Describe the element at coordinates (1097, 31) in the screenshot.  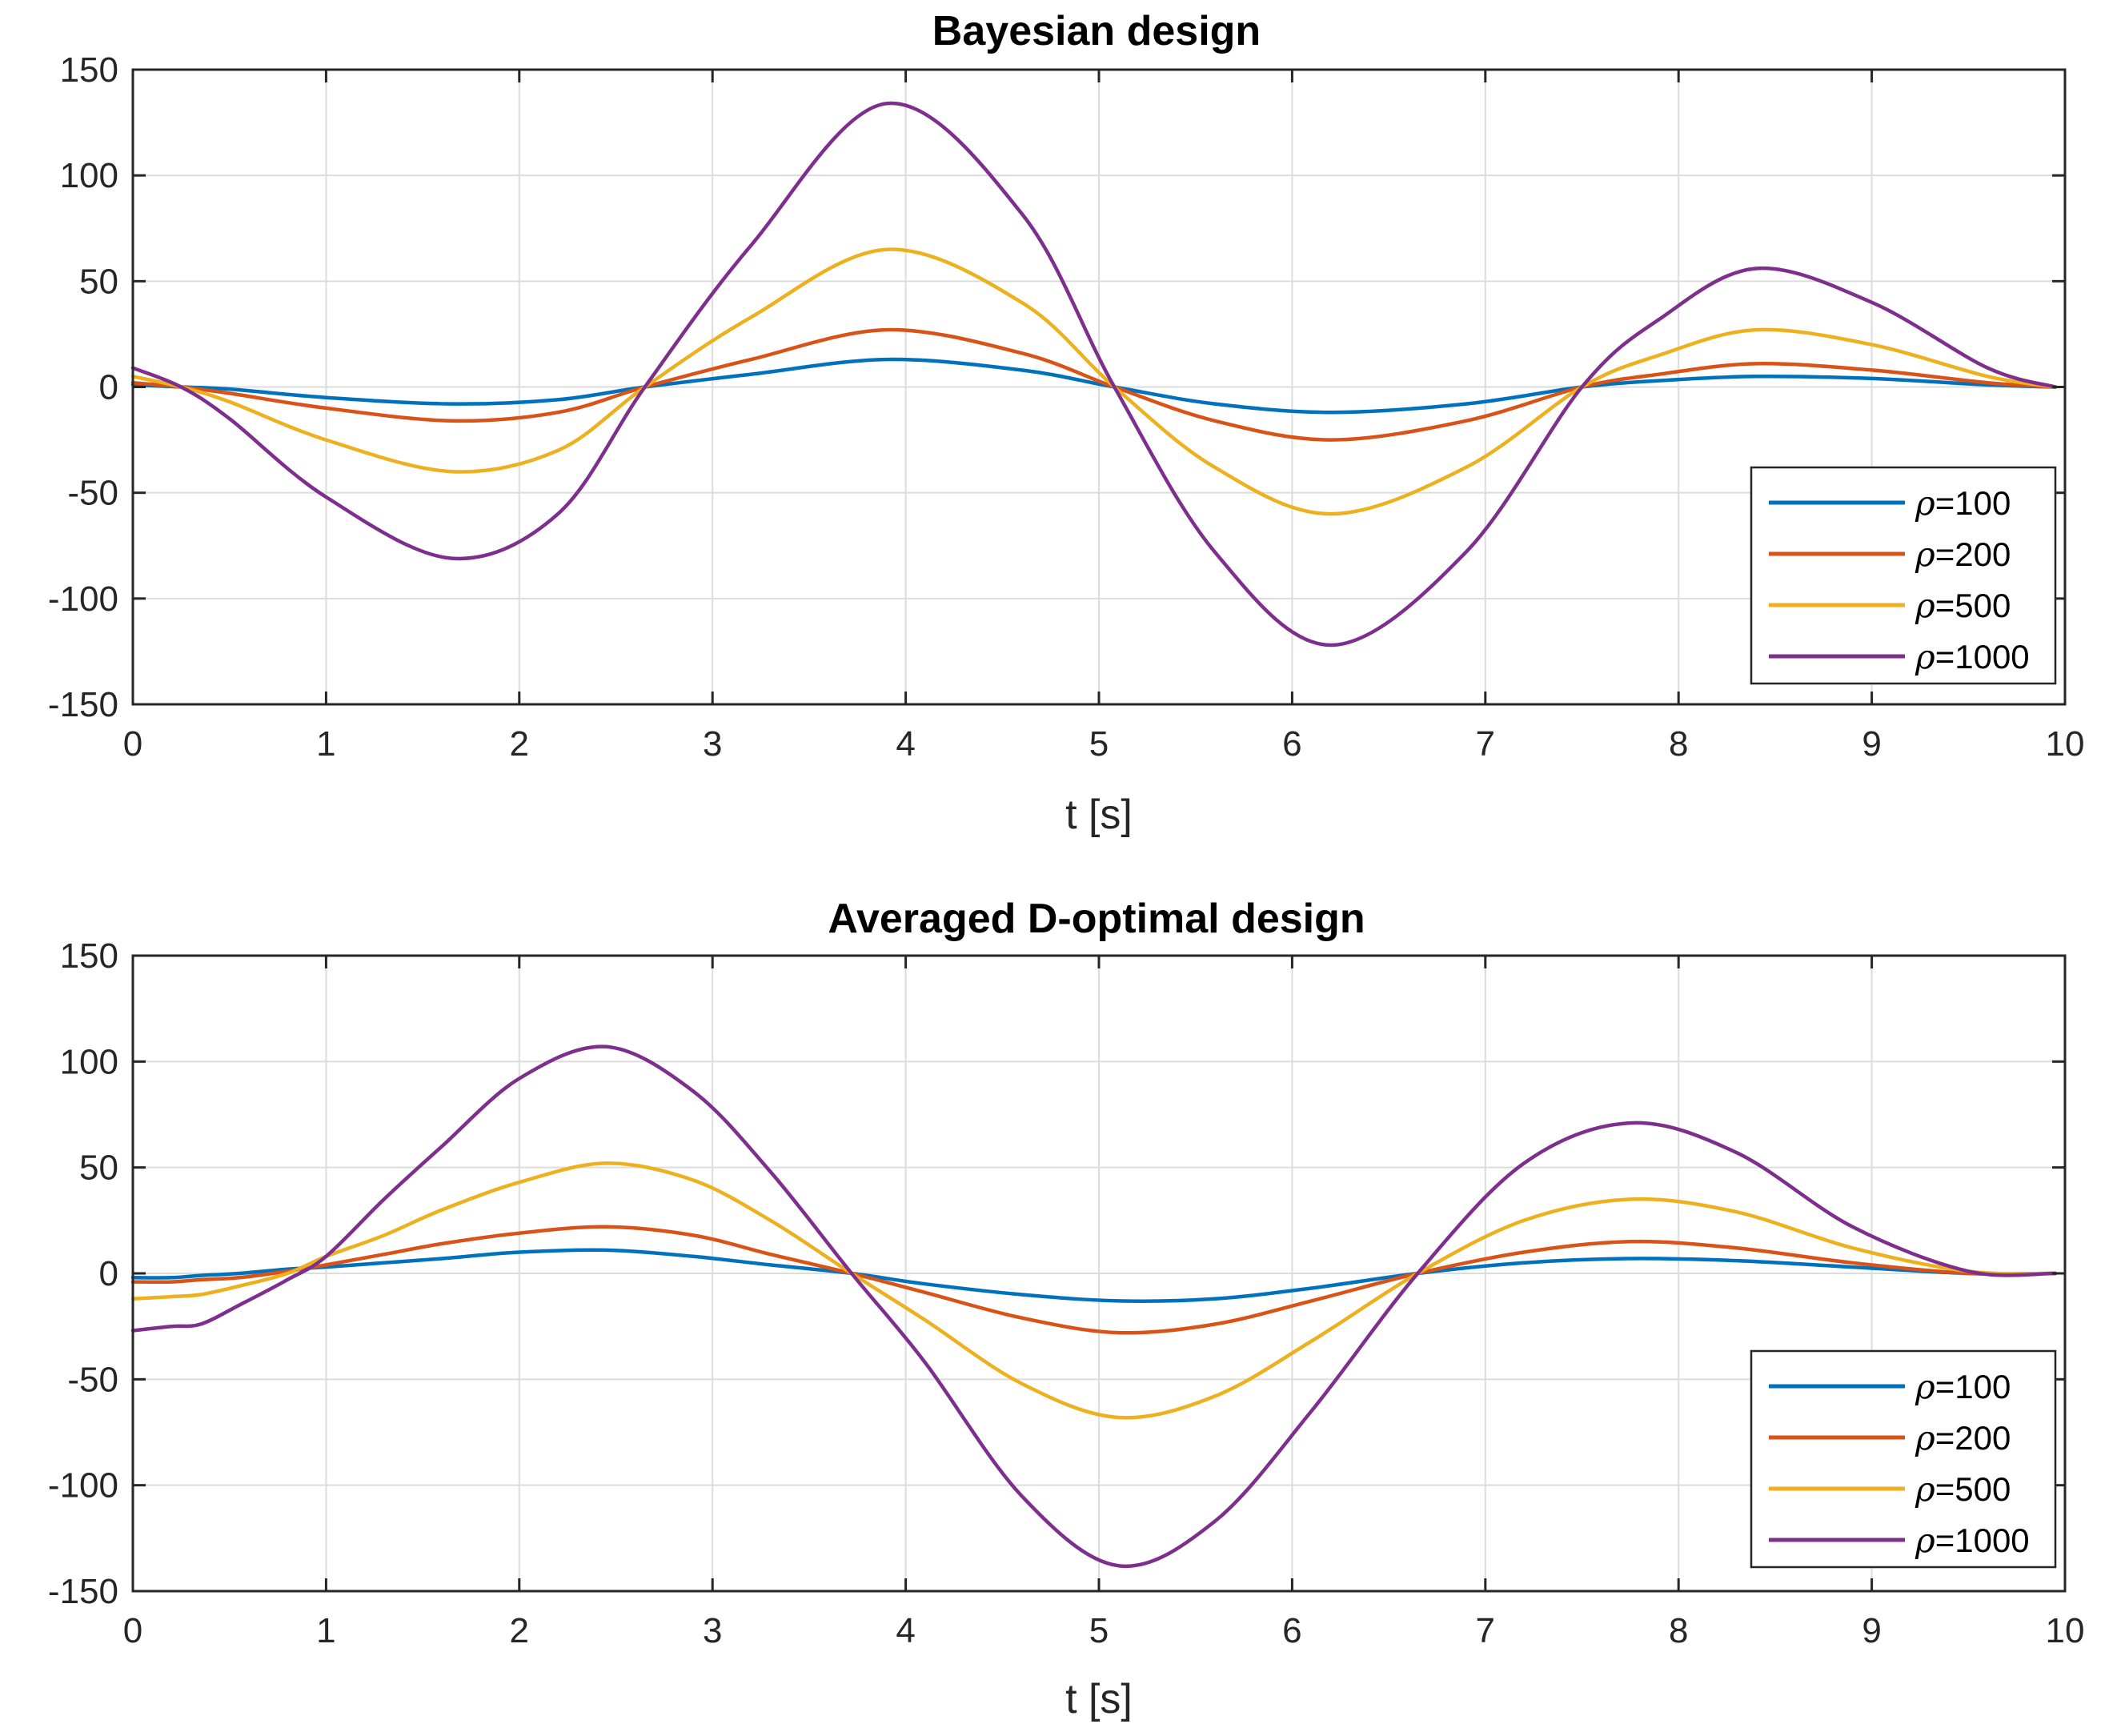
I see `chart-title: Bayesian design` at that location.